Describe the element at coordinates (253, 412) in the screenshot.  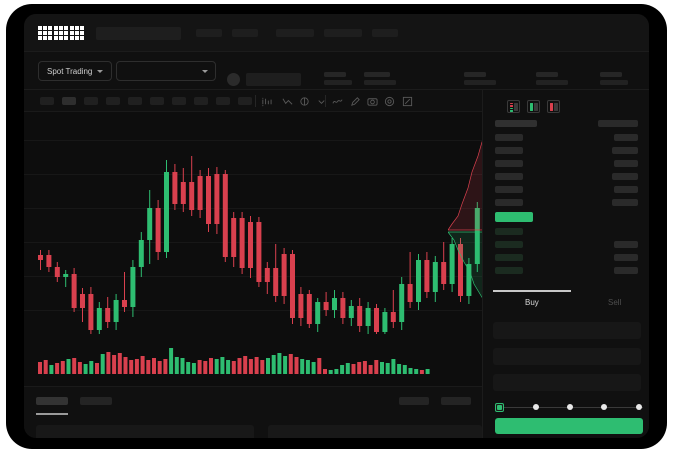
I see `bottom-orders-panel` at that location.